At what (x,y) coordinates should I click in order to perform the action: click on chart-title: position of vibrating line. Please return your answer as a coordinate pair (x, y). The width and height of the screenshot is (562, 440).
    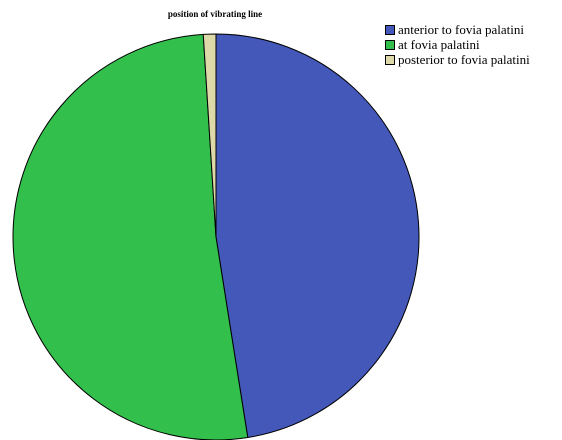
    Looking at the image, I should click on (215, 14).